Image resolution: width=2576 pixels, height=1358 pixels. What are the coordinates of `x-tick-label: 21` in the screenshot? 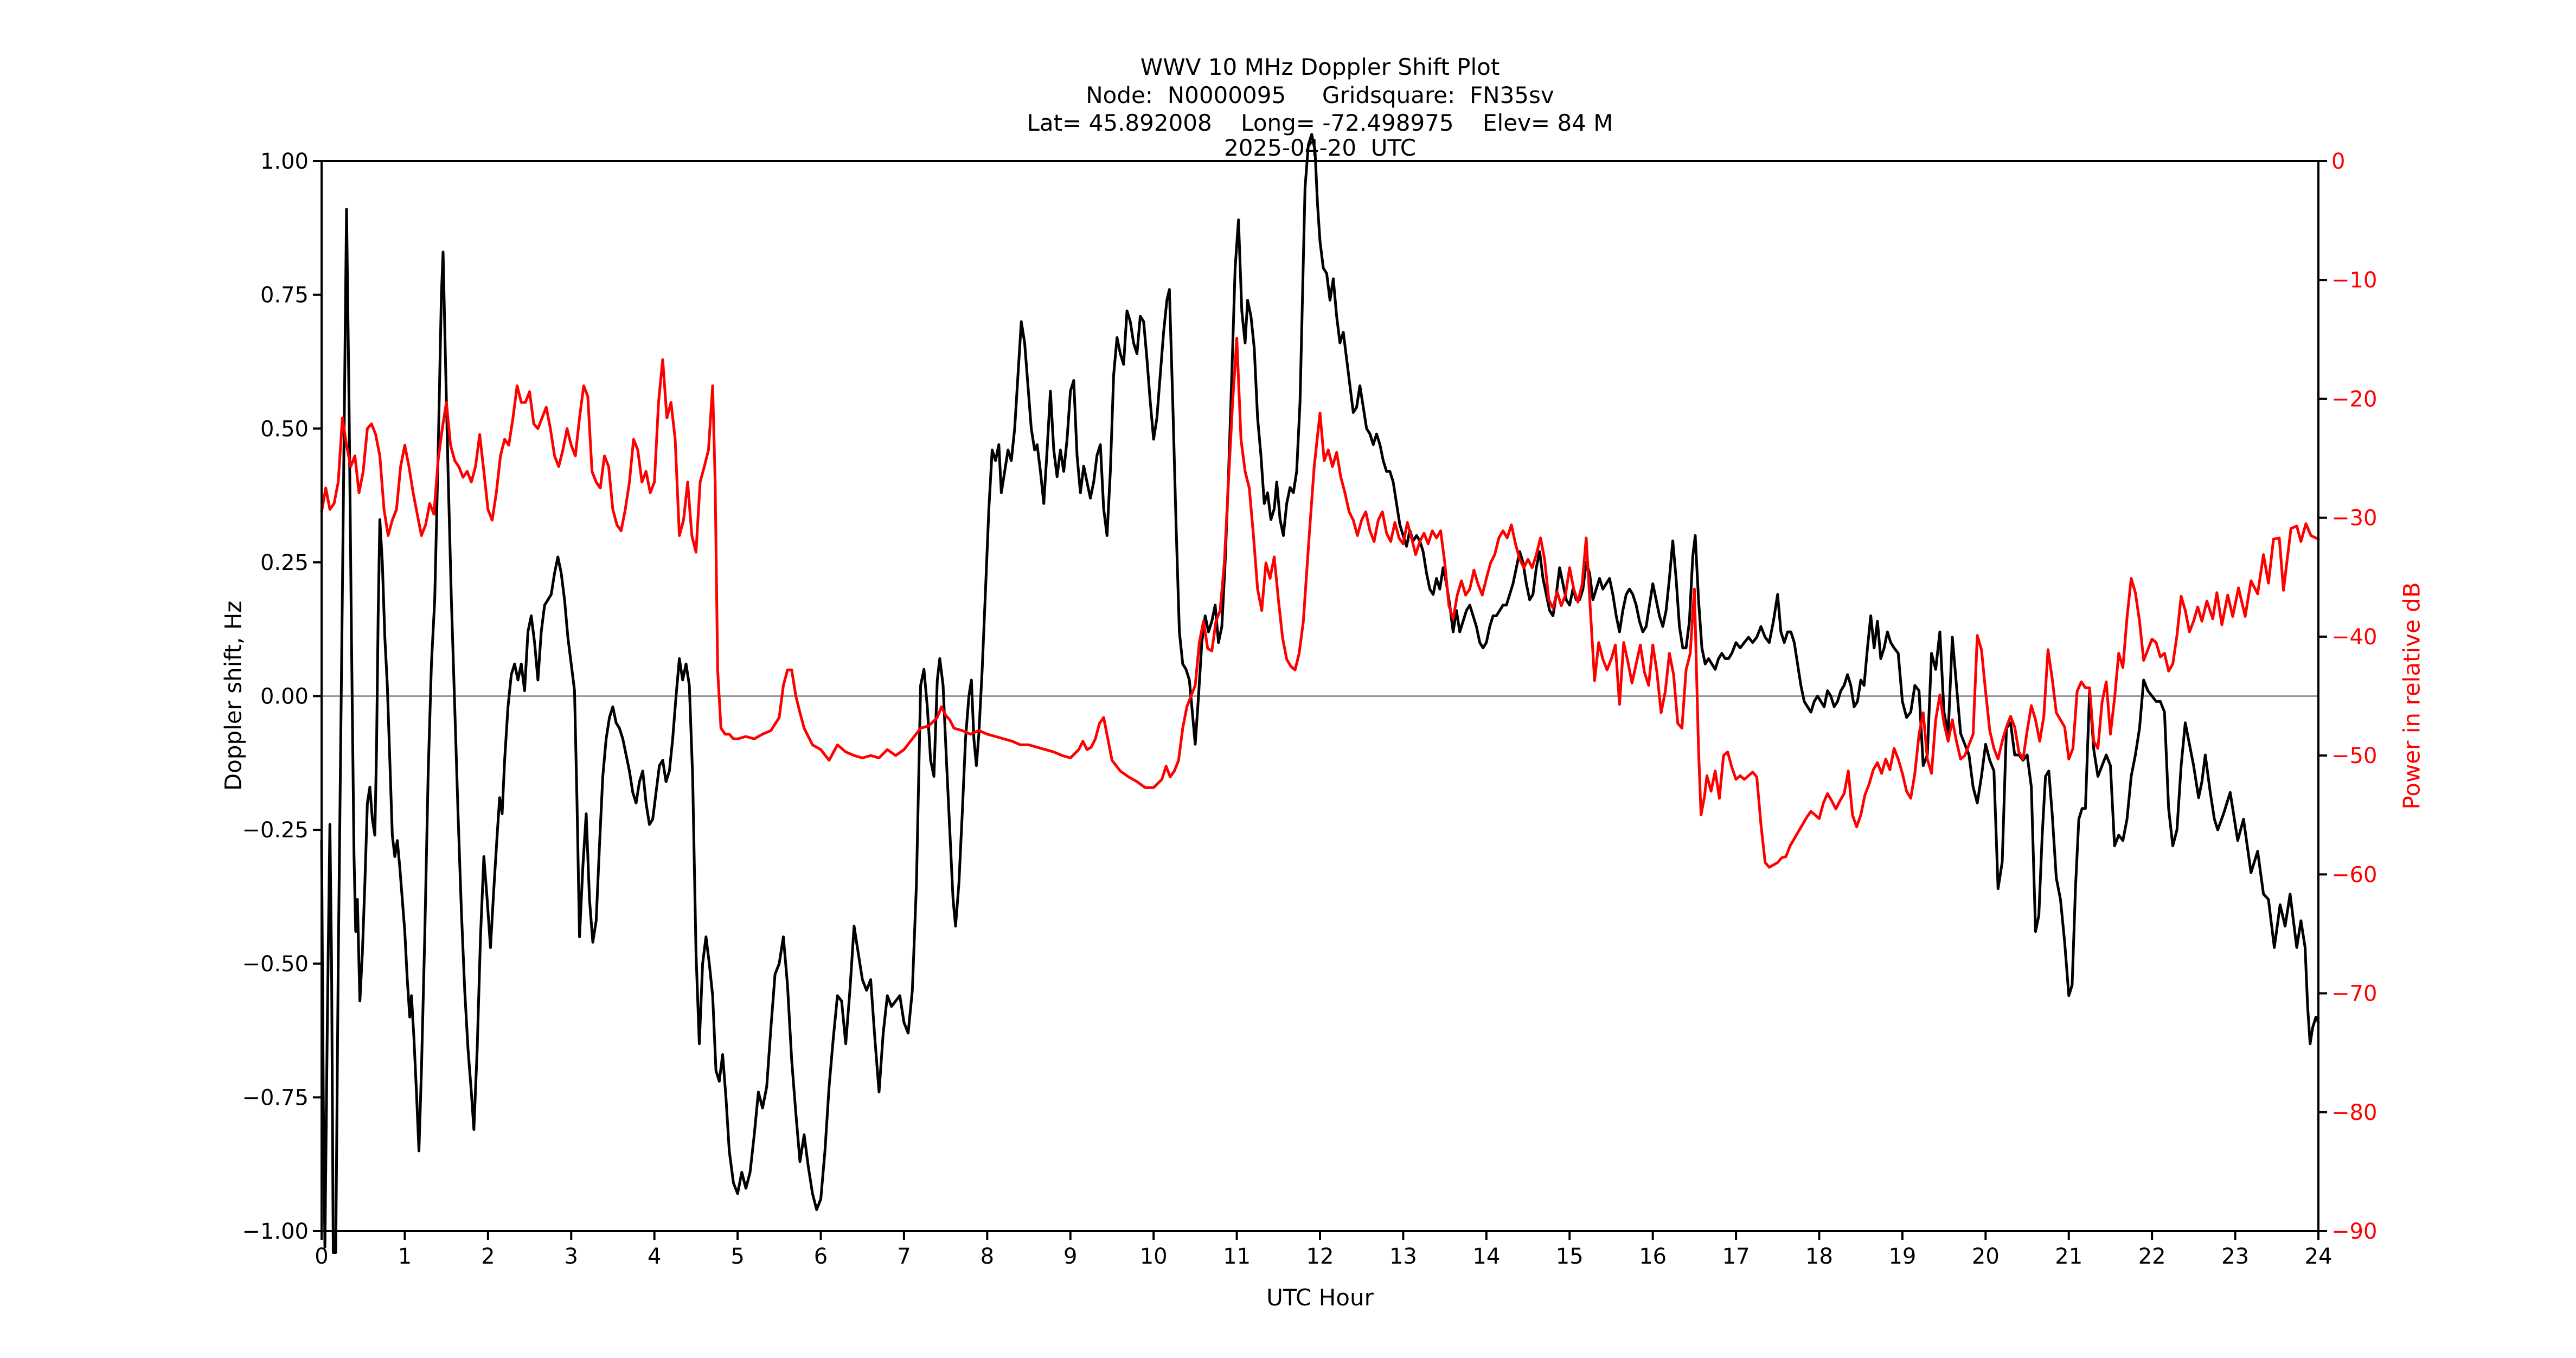 It's located at (2068, 1256).